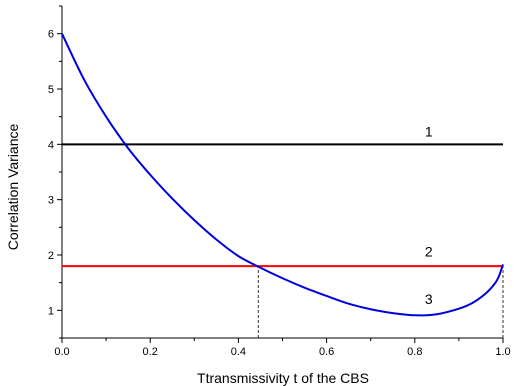 The width and height of the screenshot is (514, 386). What do you see at coordinates (429, 215) in the screenshot?
I see `annotation-layer: 1 2 3` at bounding box center [429, 215].